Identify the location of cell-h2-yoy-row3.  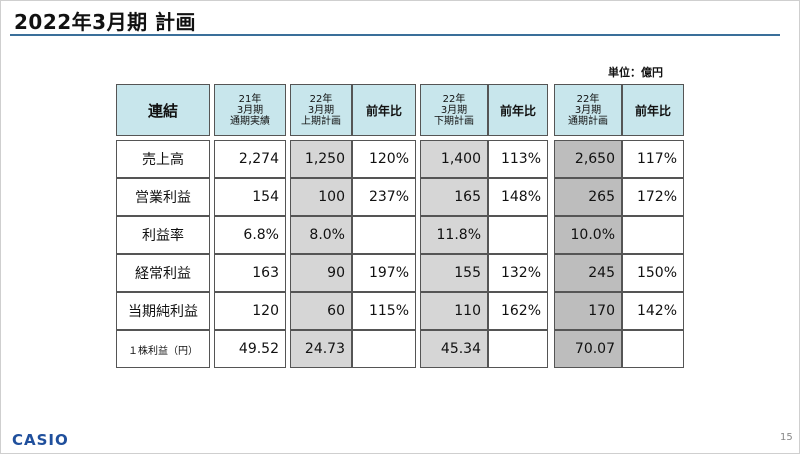
(518, 235).